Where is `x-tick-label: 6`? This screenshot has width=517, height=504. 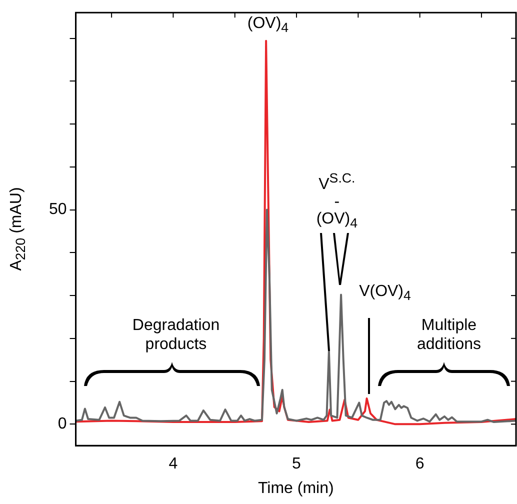
x-tick-label: 6 is located at coordinates (419, 464).